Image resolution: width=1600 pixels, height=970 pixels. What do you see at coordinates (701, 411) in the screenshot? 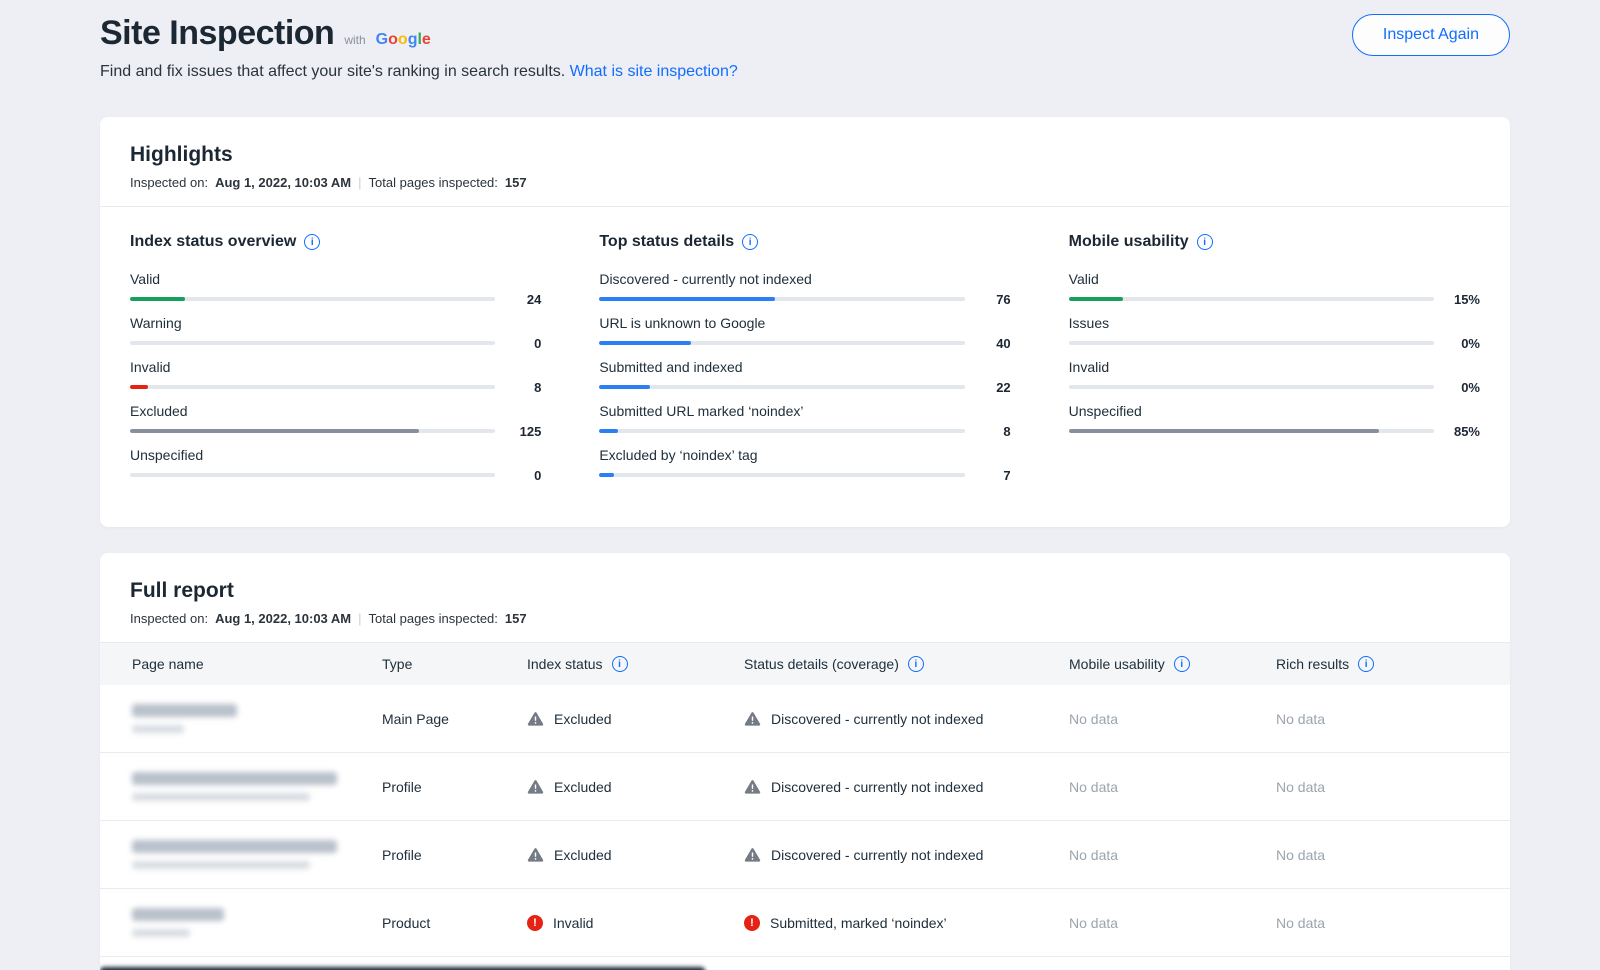
I see `metric-label: Submitted URL marked ‘noindex’` at bounding box center [701, 411].